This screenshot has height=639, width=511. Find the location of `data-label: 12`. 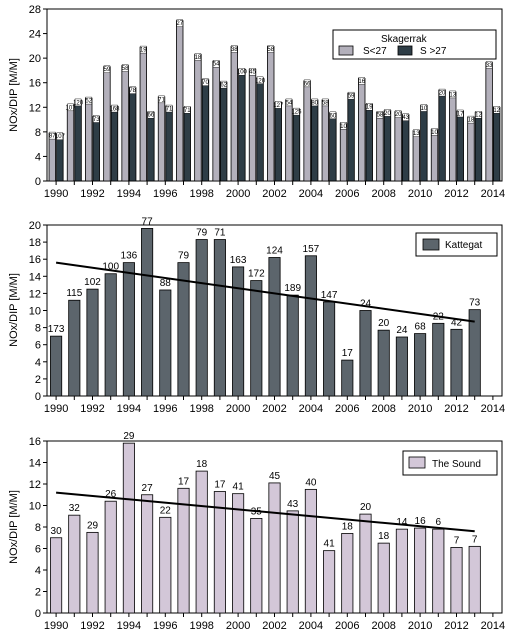

data-label: 12 is located at coordinates (496, 111).